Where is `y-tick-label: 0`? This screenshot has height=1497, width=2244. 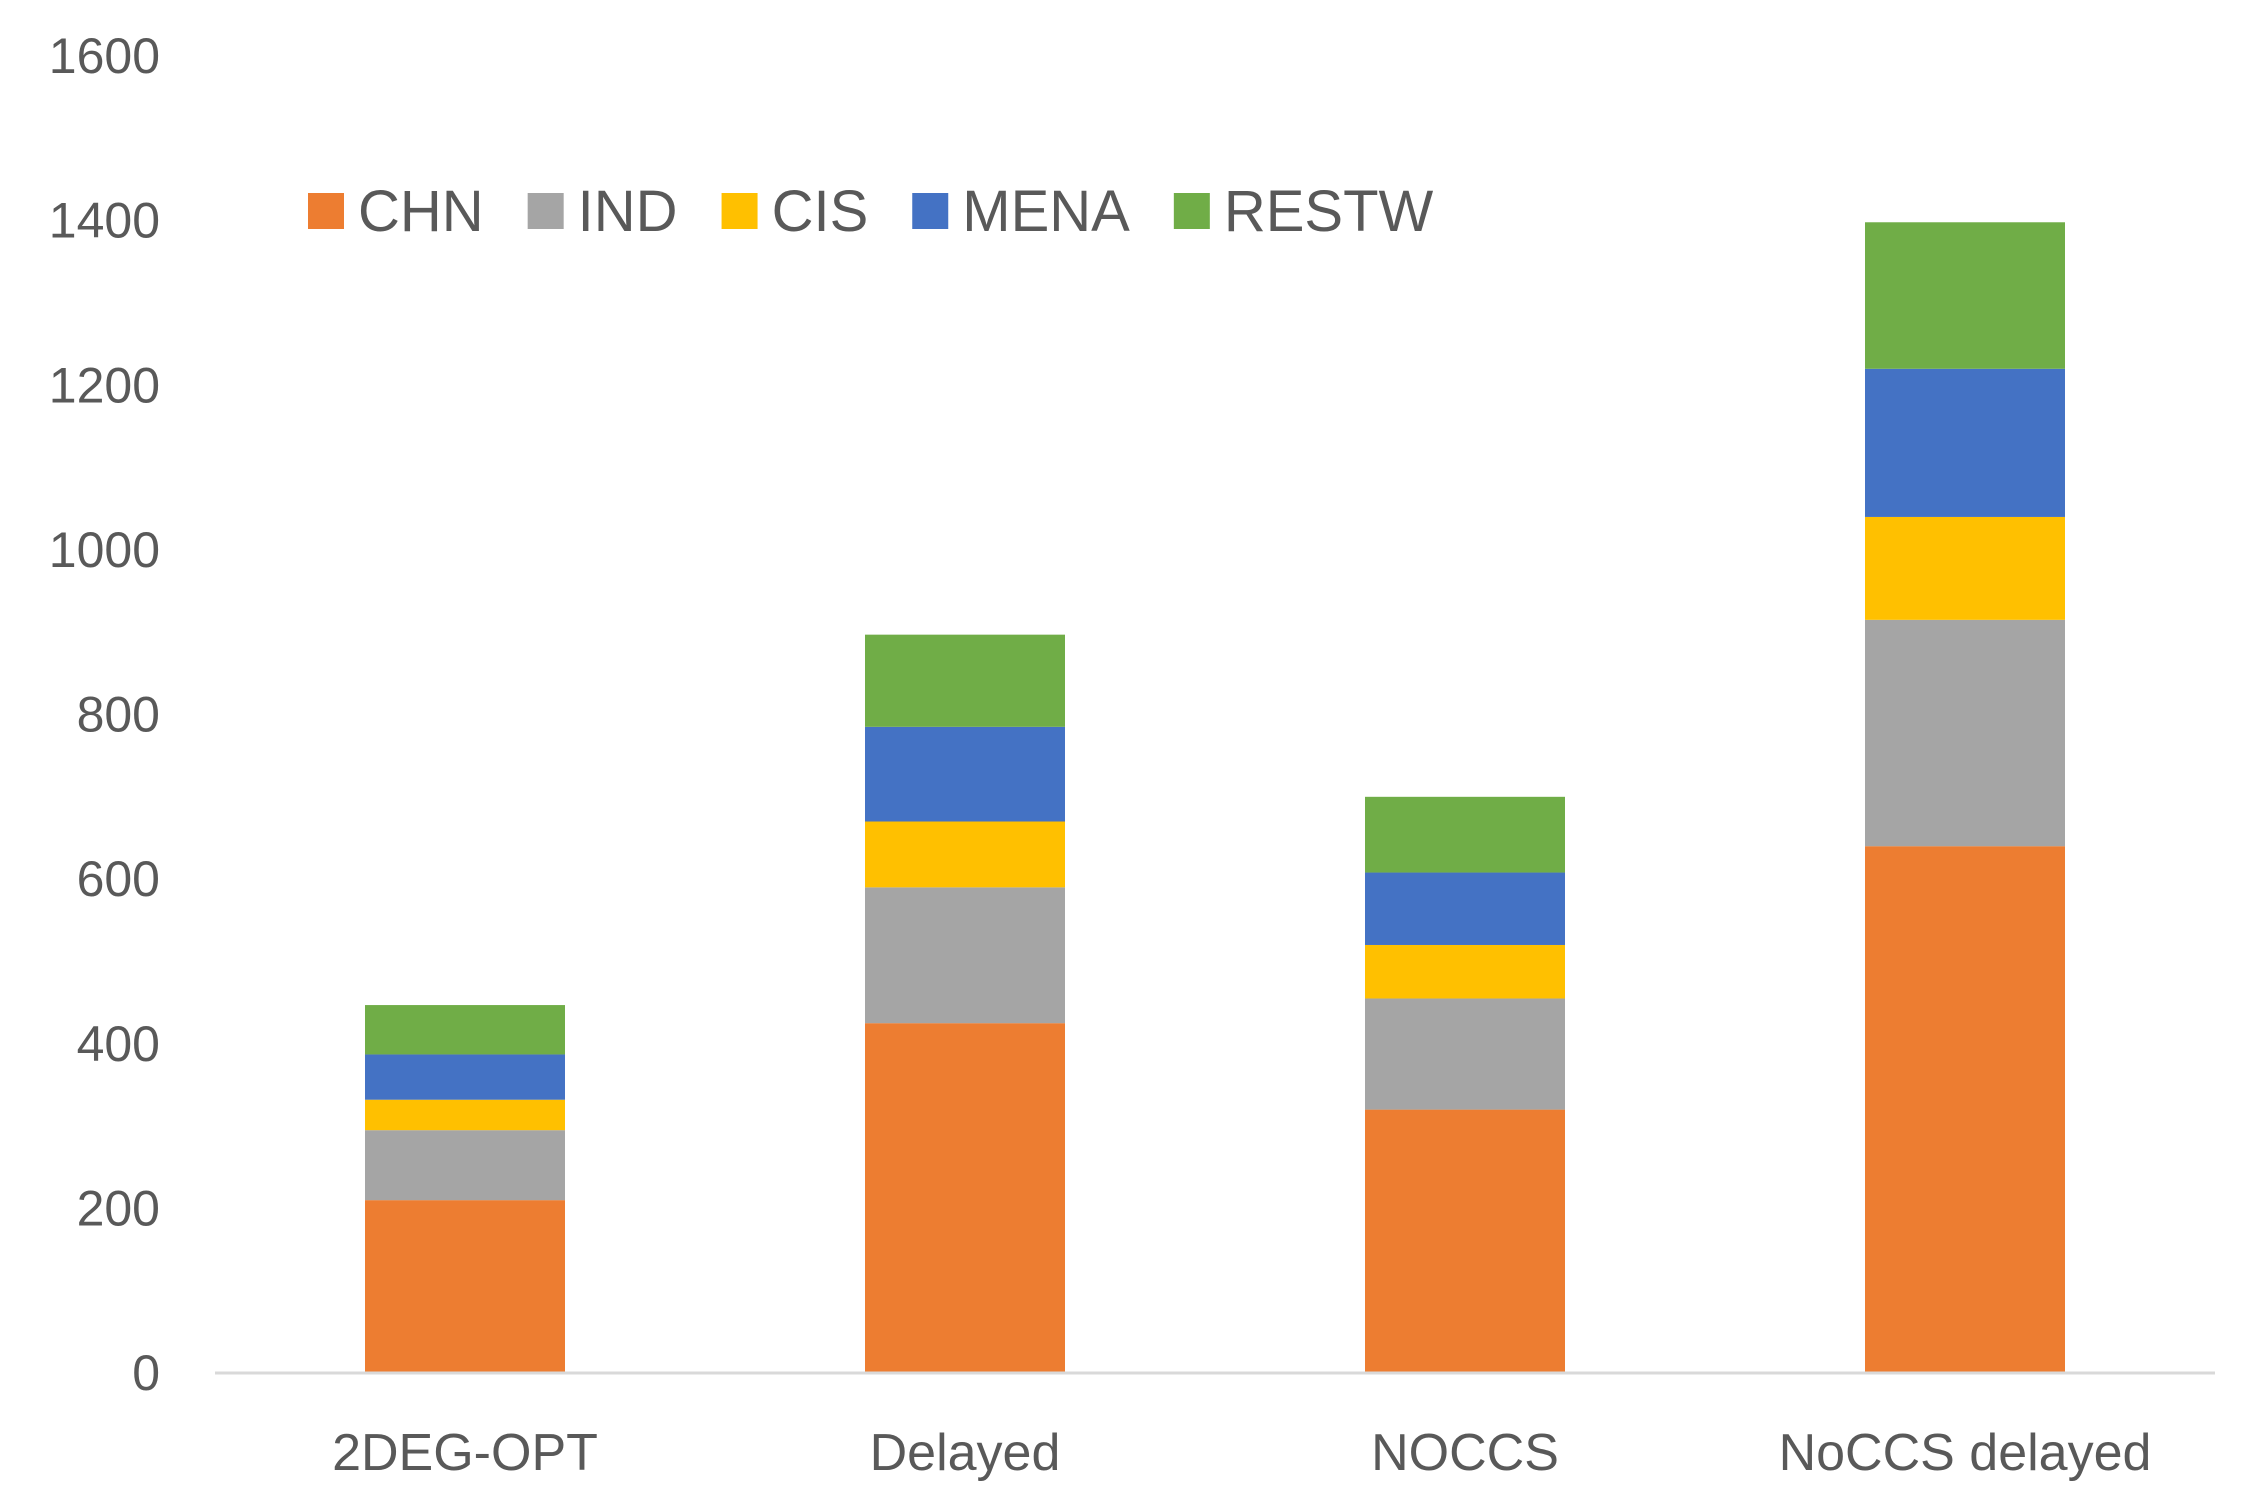
y-tick-label: 0 is located at coordinates (146, 1373).